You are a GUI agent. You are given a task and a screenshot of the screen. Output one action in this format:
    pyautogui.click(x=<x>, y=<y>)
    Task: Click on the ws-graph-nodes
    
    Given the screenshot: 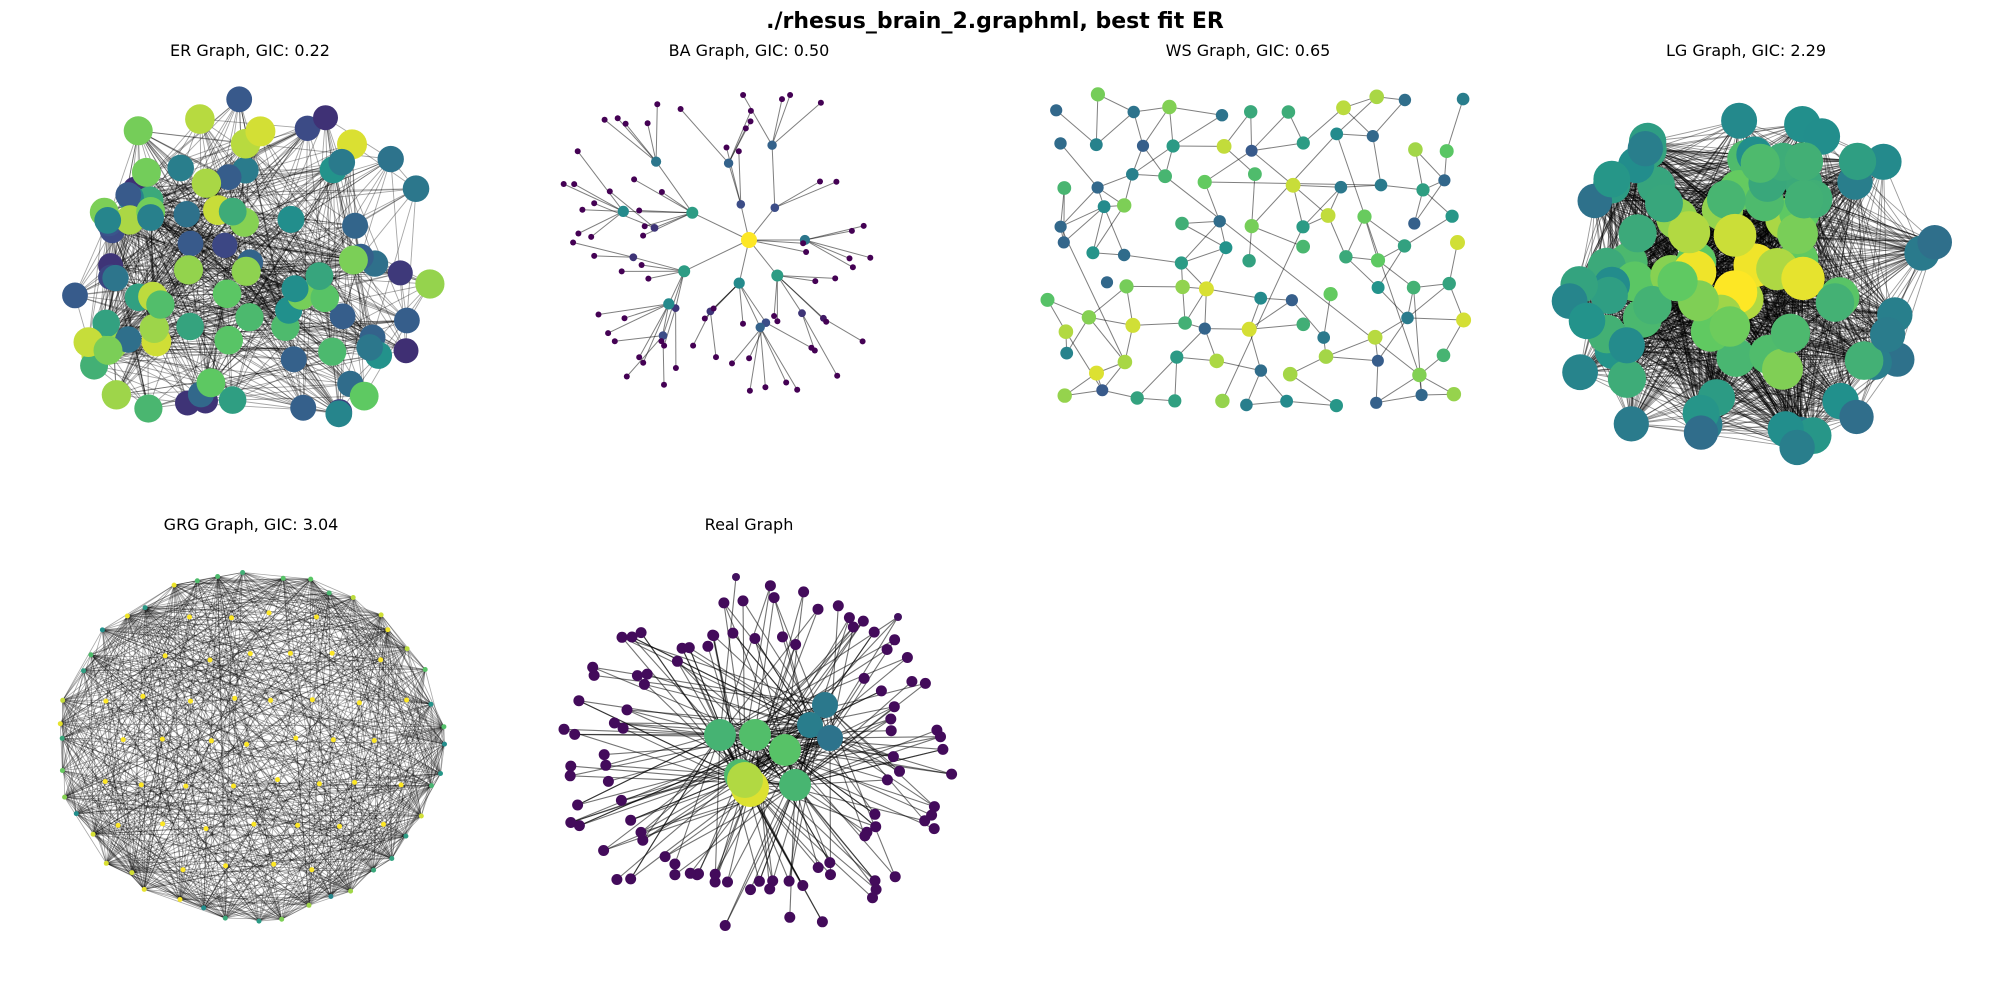 What is the action you would take?
    pyautogui.click(x=1256, y=250)
    